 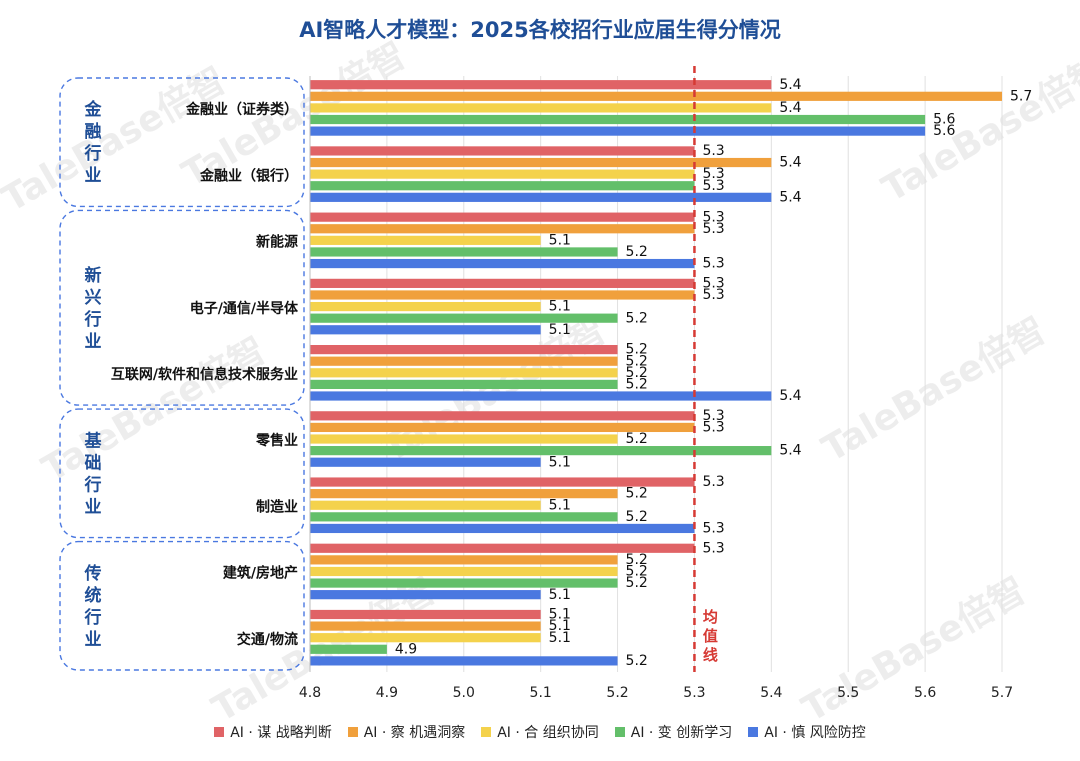 I want to click on group-label: 金, so click(x=93, y=109).